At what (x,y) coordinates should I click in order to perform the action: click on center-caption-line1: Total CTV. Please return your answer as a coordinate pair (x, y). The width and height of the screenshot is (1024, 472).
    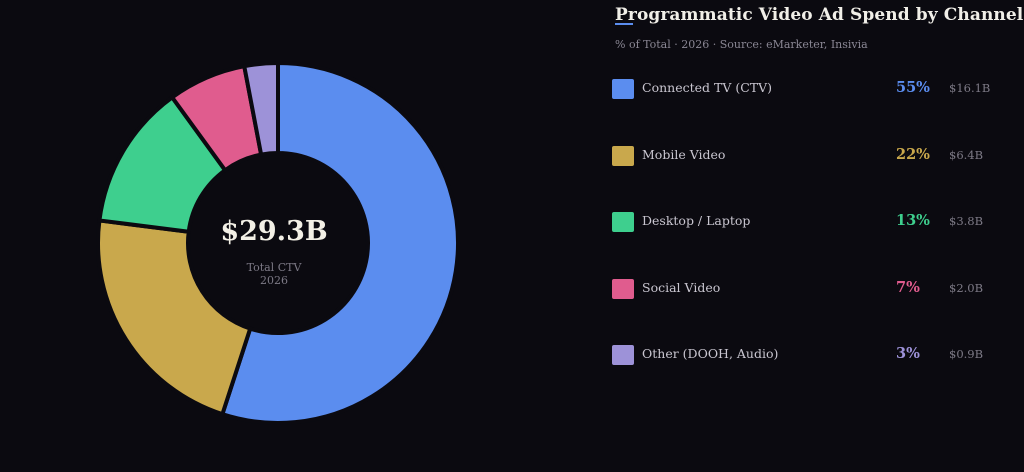
    Looking at the image, I should click on (275, 267).